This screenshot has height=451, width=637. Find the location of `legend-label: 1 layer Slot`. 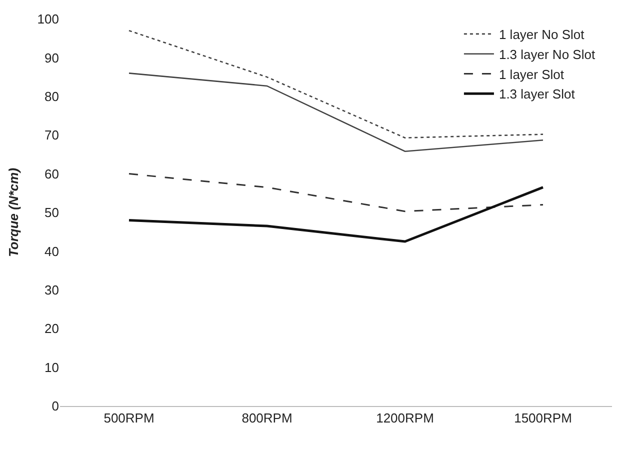

legend-label: 1 layer Slot is located at coordinates (531, 74).